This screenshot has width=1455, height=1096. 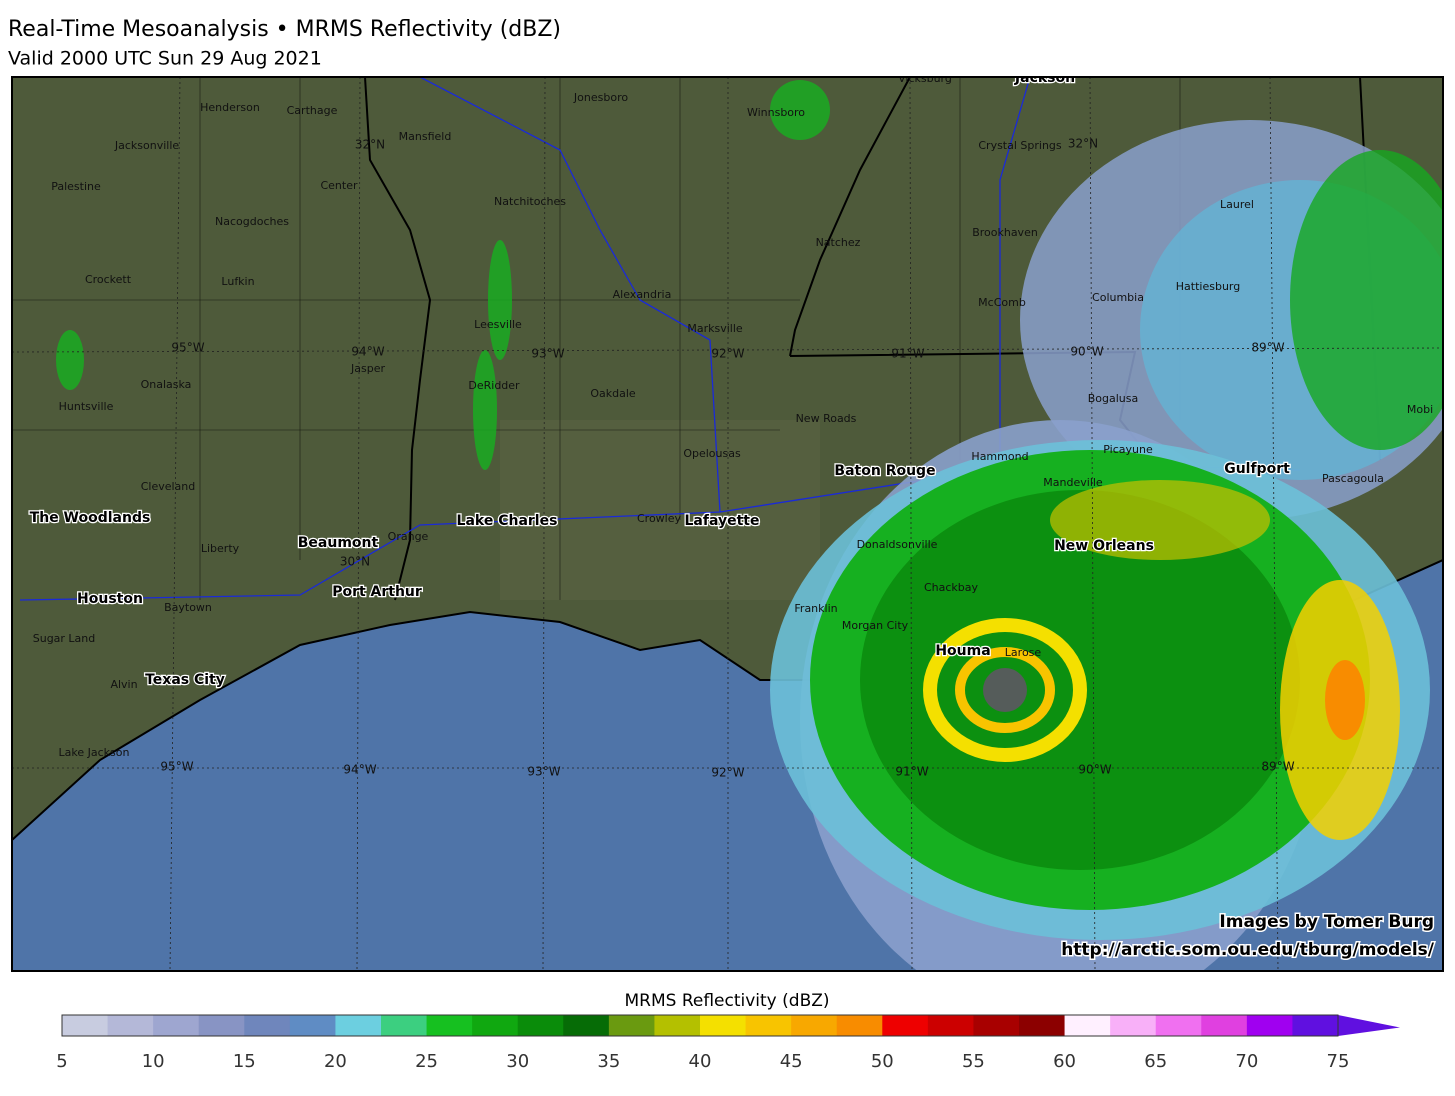 I want to click on place-label: Henderson, so click(x=230, y=107).